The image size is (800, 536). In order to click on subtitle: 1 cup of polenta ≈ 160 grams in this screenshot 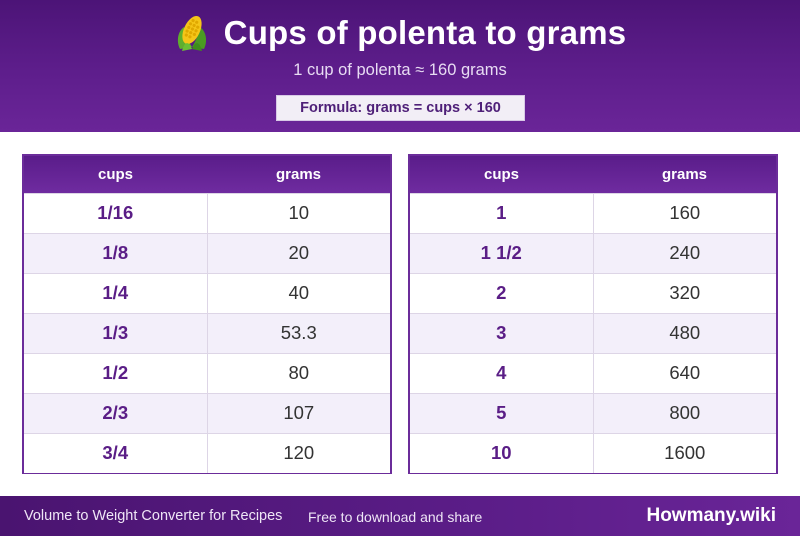, I will do `click(400, 70)`.